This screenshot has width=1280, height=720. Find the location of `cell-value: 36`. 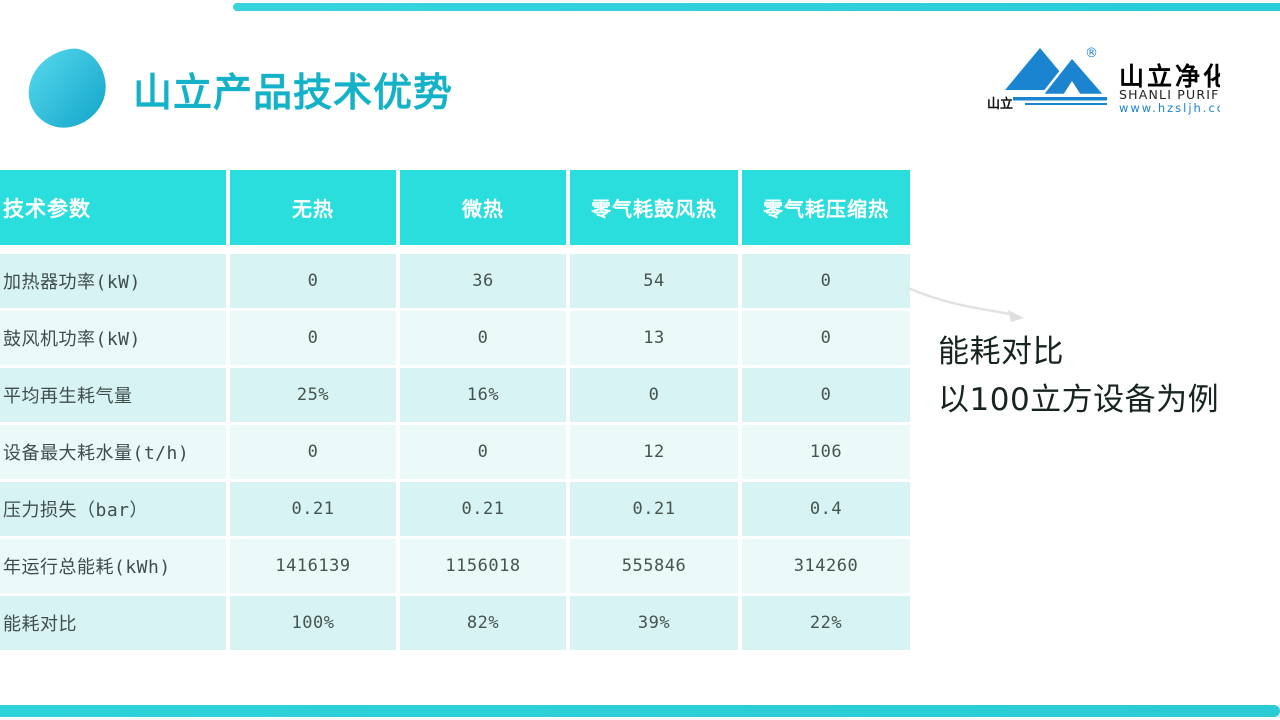

cell-value: 36 is located at coordinates (483, 281).